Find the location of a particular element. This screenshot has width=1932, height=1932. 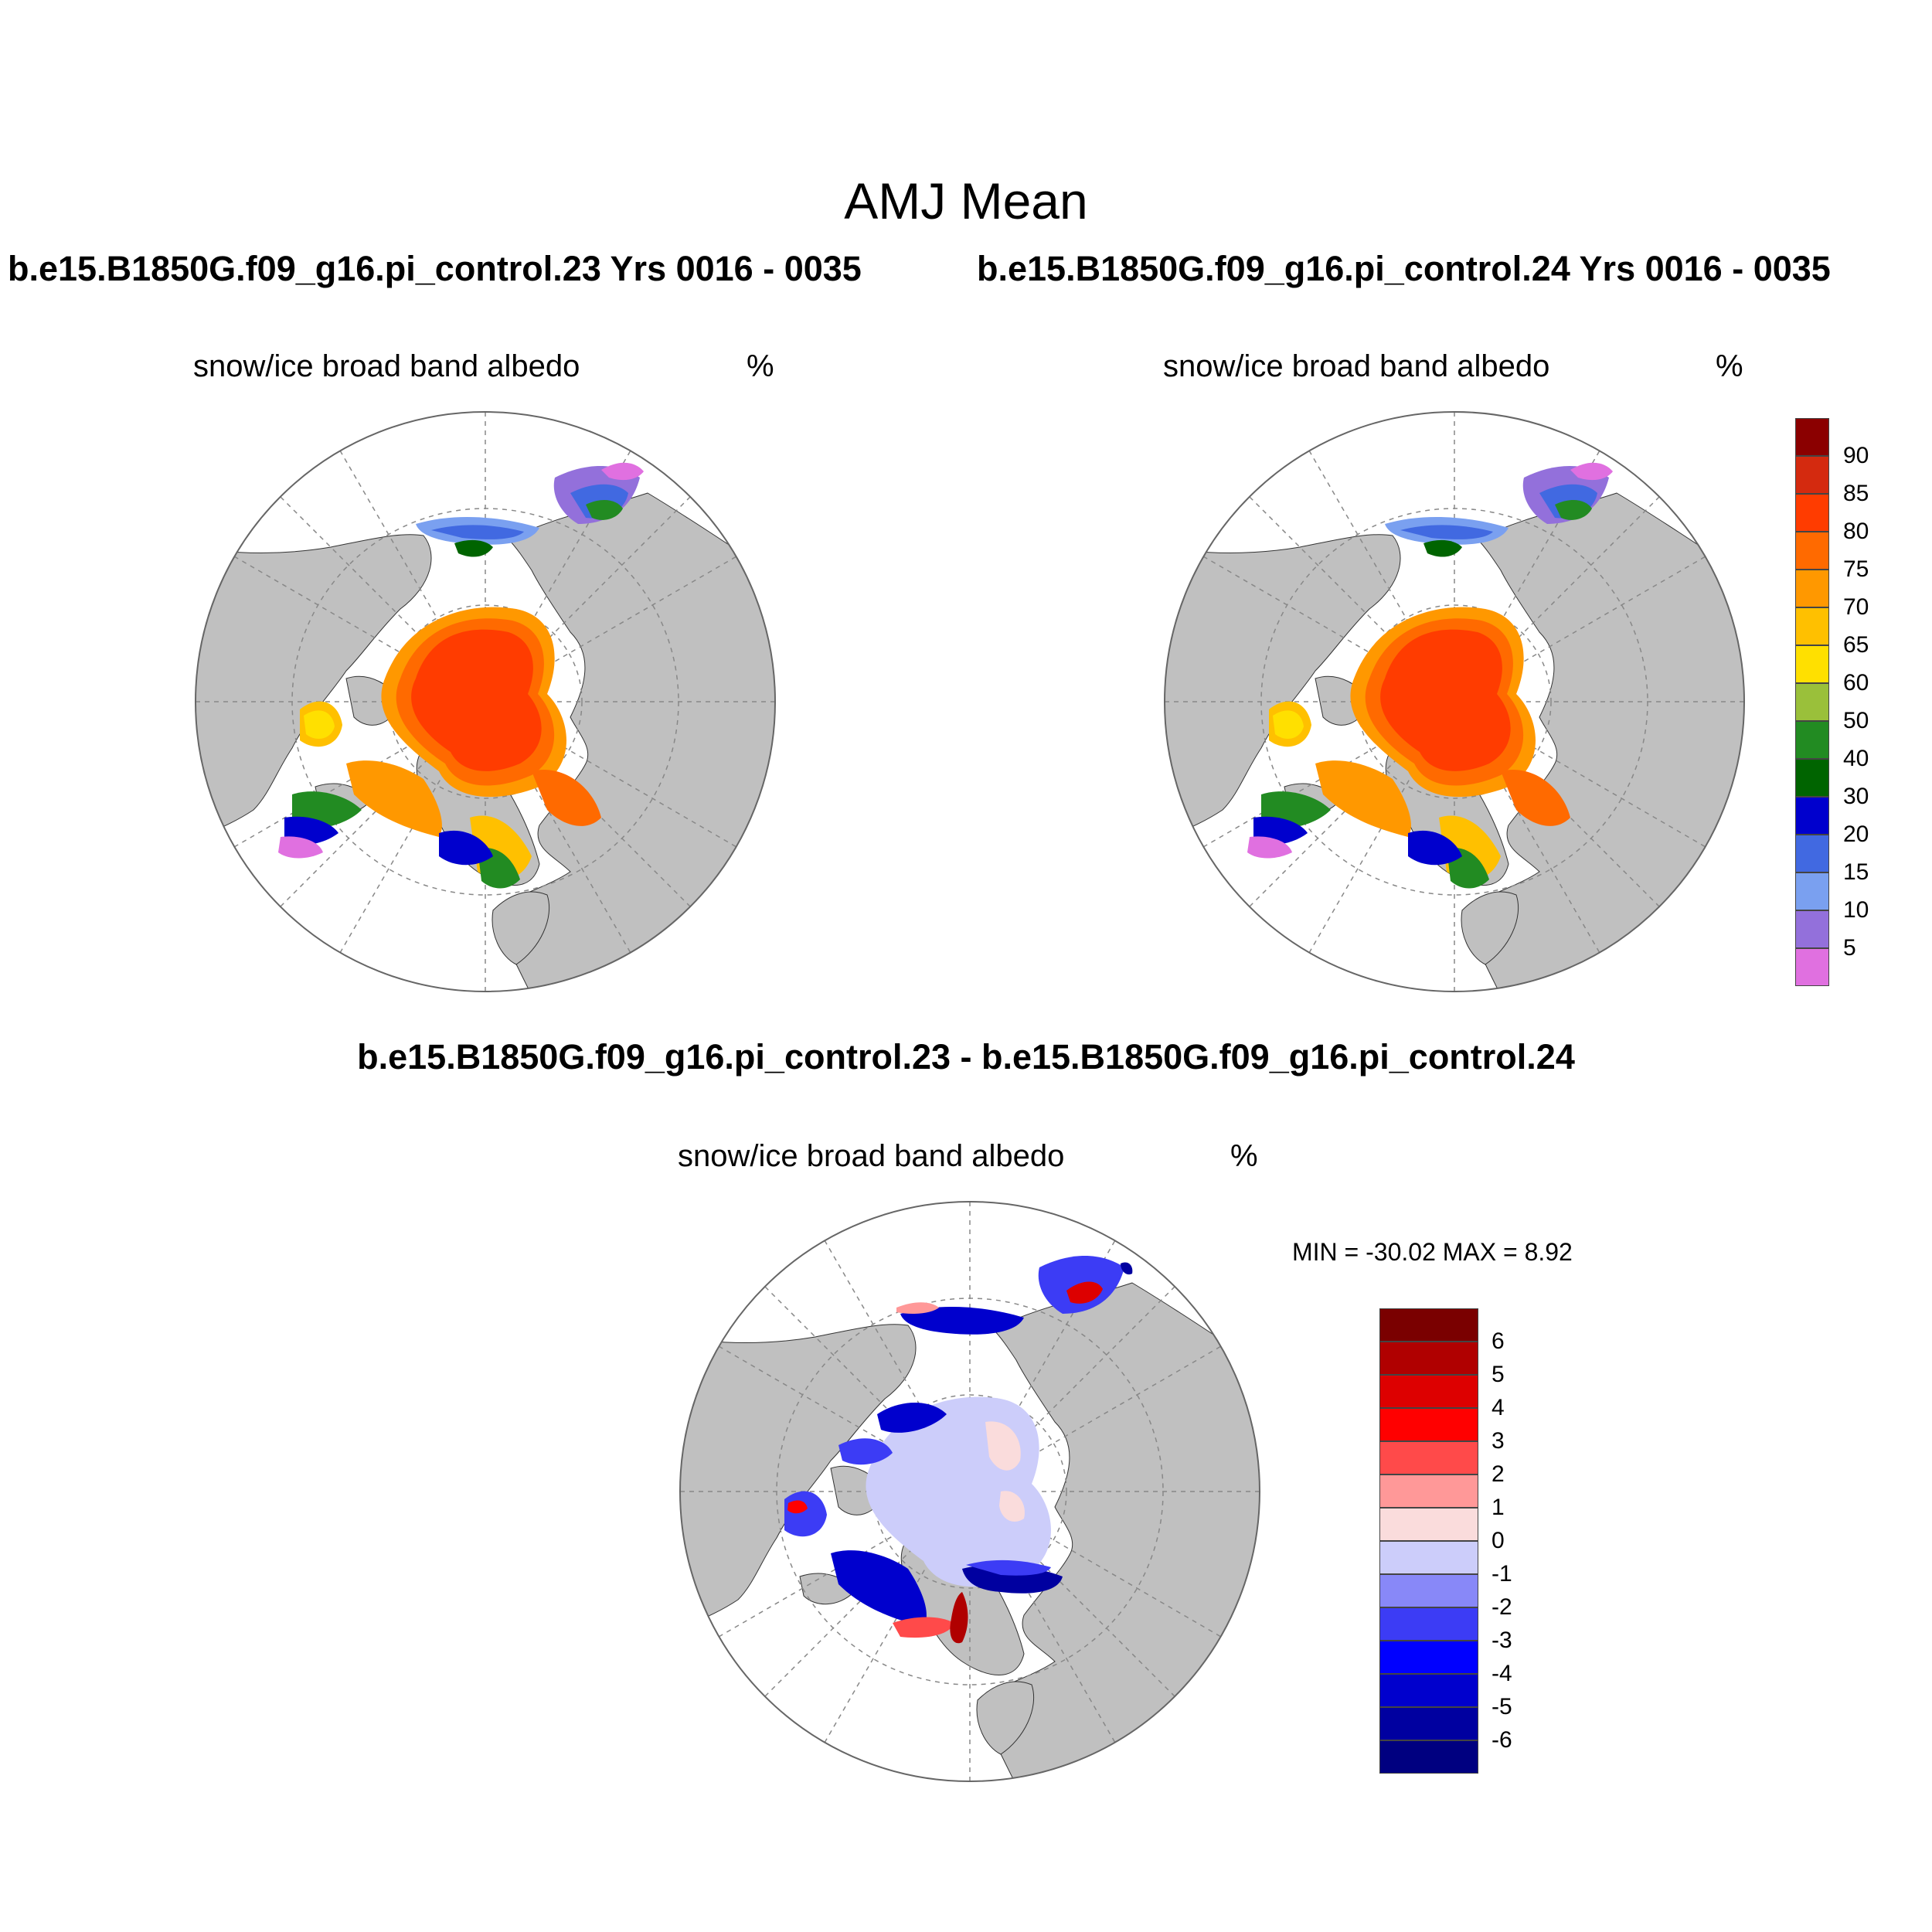

diff-colorbar-tick-label: -1 is located at coordinates (1502, 1574).